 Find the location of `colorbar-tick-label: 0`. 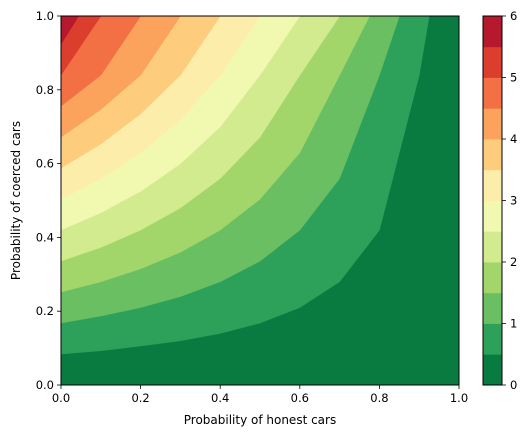

colorbar-tick-label: 0 is located at coordinates (513, 385).